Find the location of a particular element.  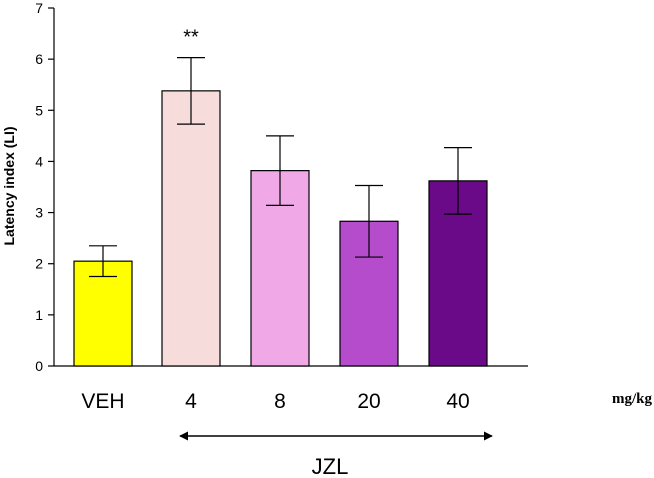

y-tick-label: 7 is located at coordinates (39, 8).